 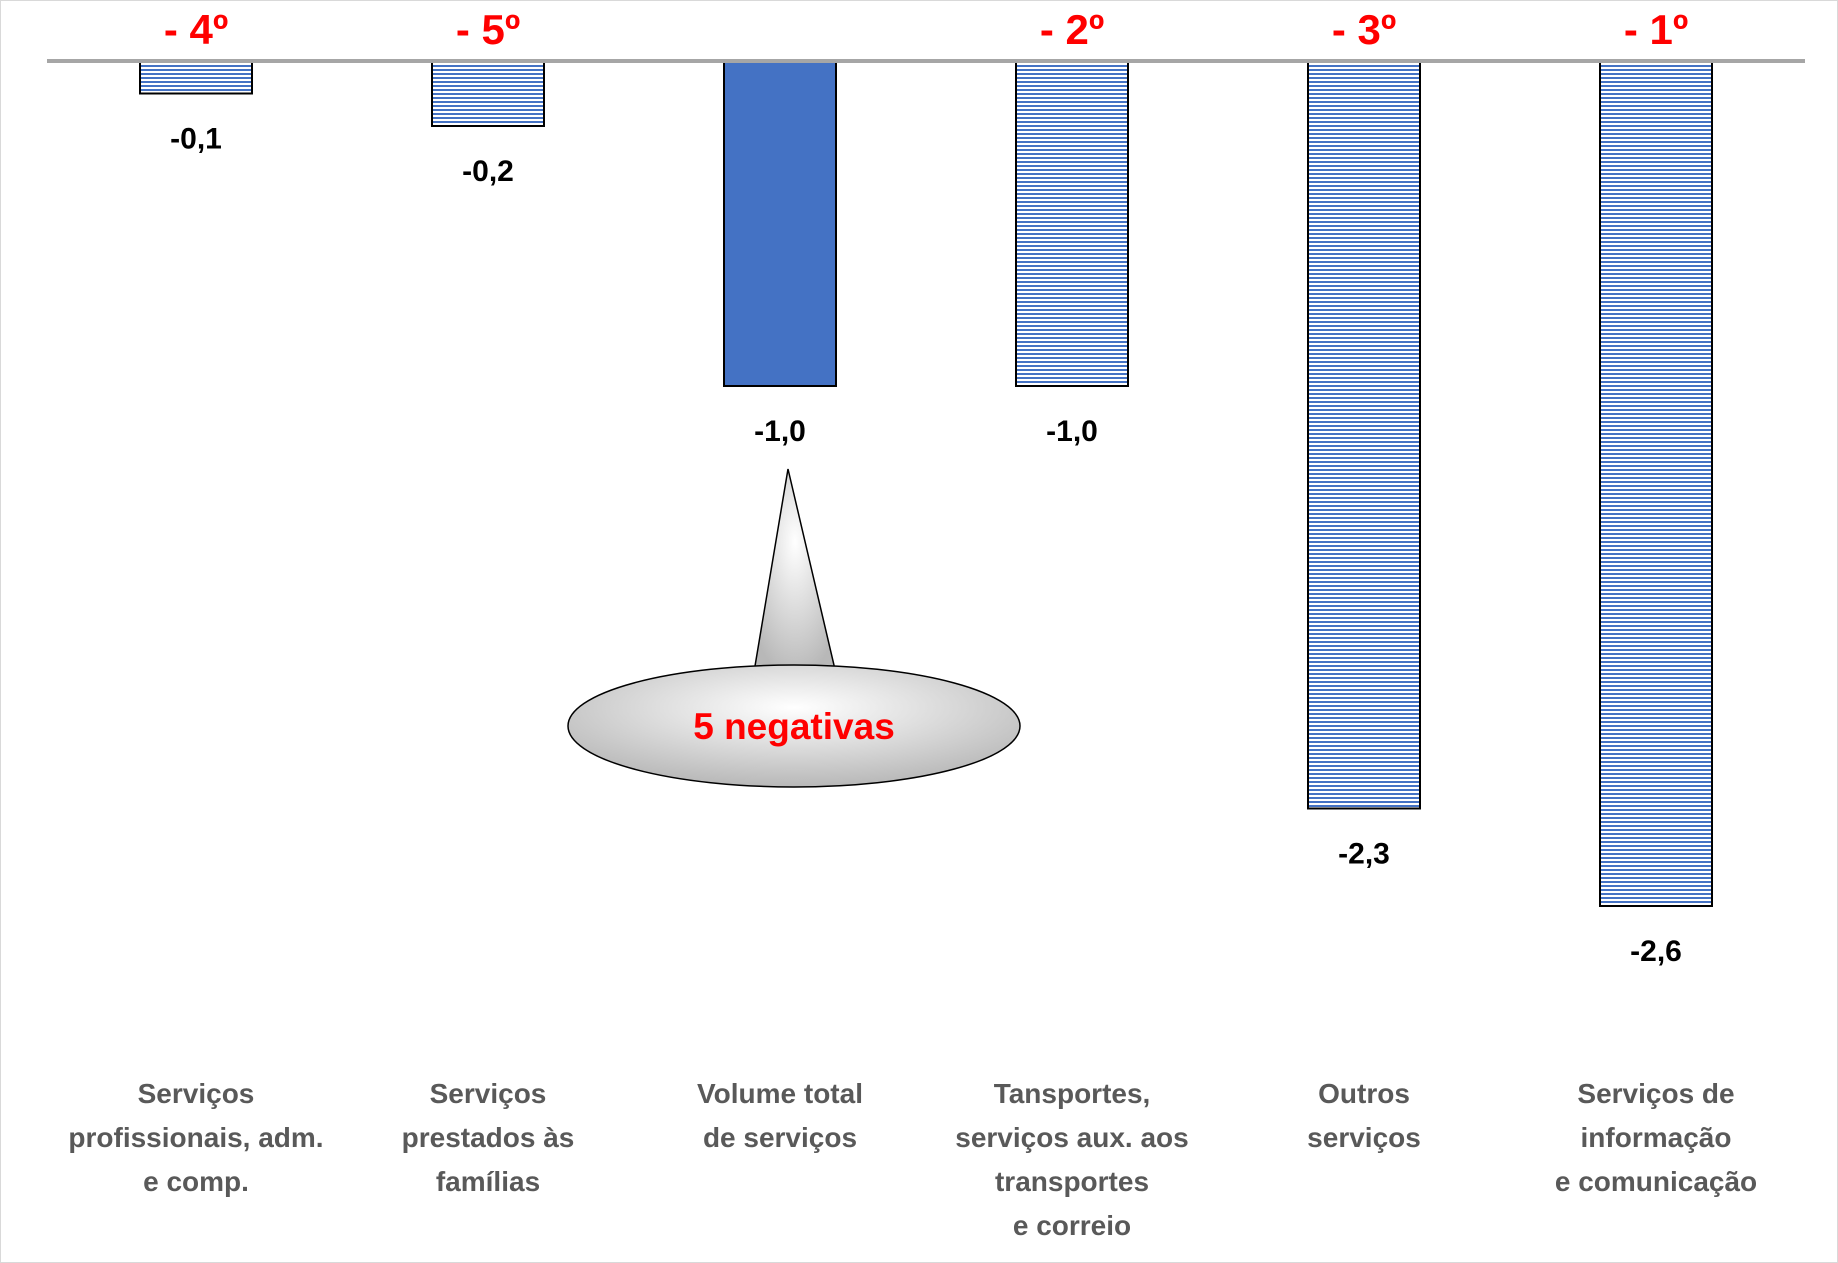 What do you see at coordinates (196, 29) in the screenshot?
I see `rank-label-0: - 4º` at bounding box center [196, 29].